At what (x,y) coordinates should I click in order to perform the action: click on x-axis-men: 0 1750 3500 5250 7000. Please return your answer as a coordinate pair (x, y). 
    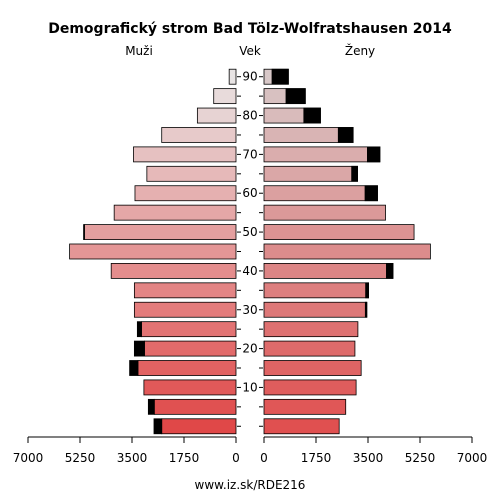
    Looking at the image, I should click on (126, 450).